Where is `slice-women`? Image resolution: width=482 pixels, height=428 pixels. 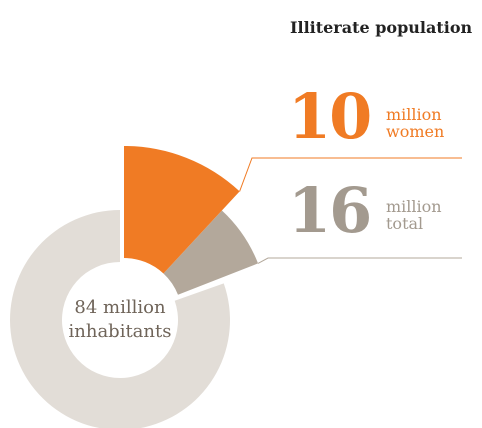 slice-women is located at coordinates (182, 210).